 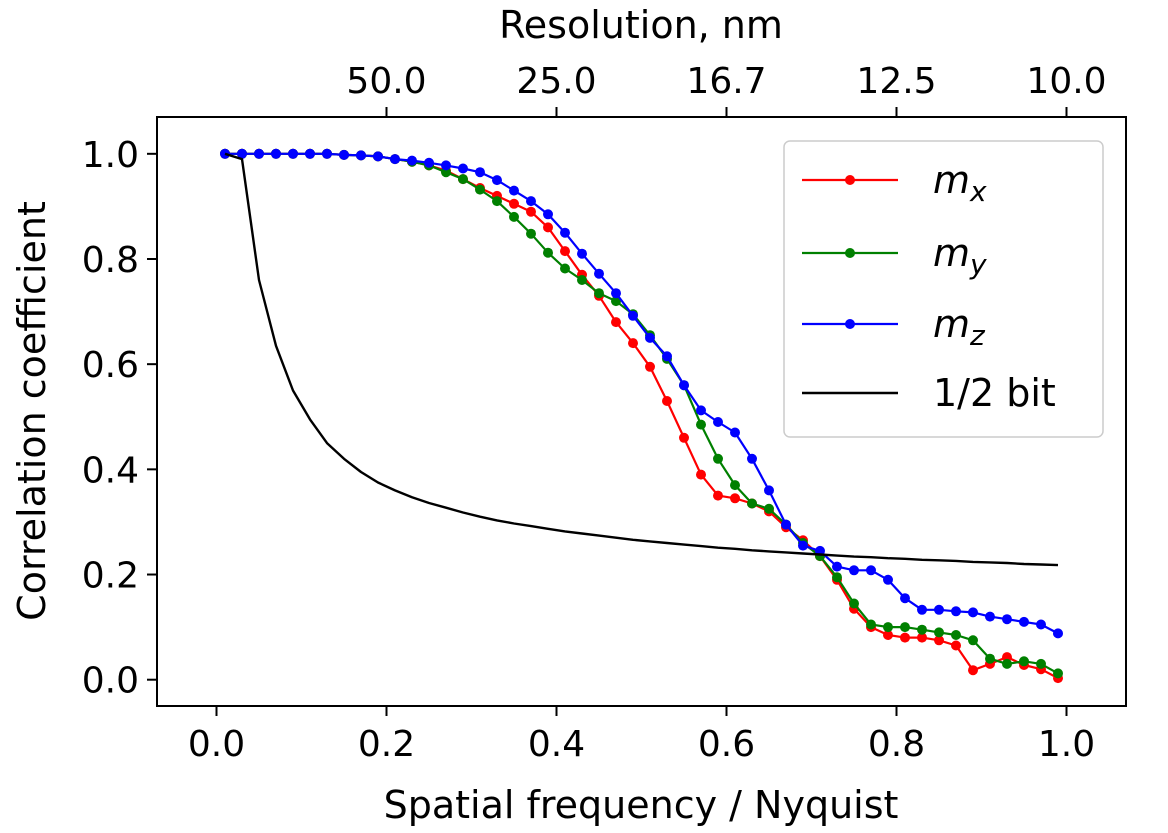 I want to click on y-tick-label: 1.0, so click(x=110, y=155).